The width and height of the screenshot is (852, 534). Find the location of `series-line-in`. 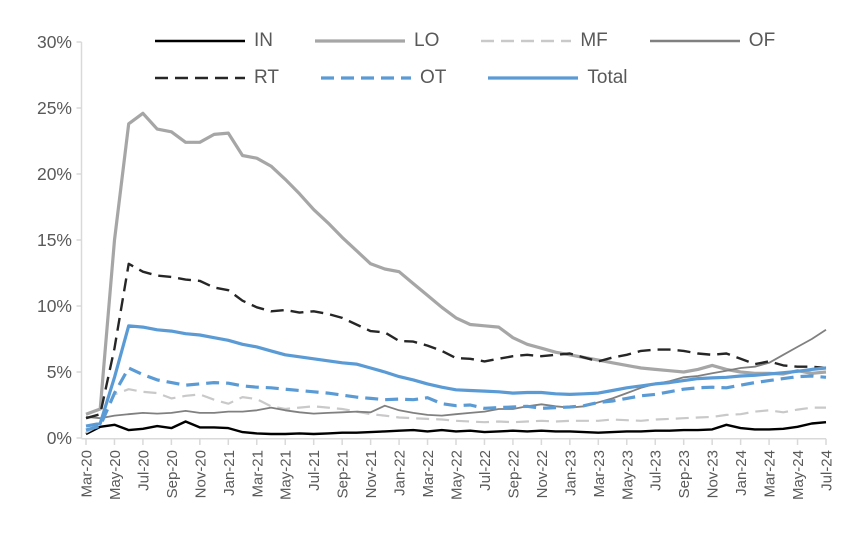

series-line-in is located at coordinates (456, 428).